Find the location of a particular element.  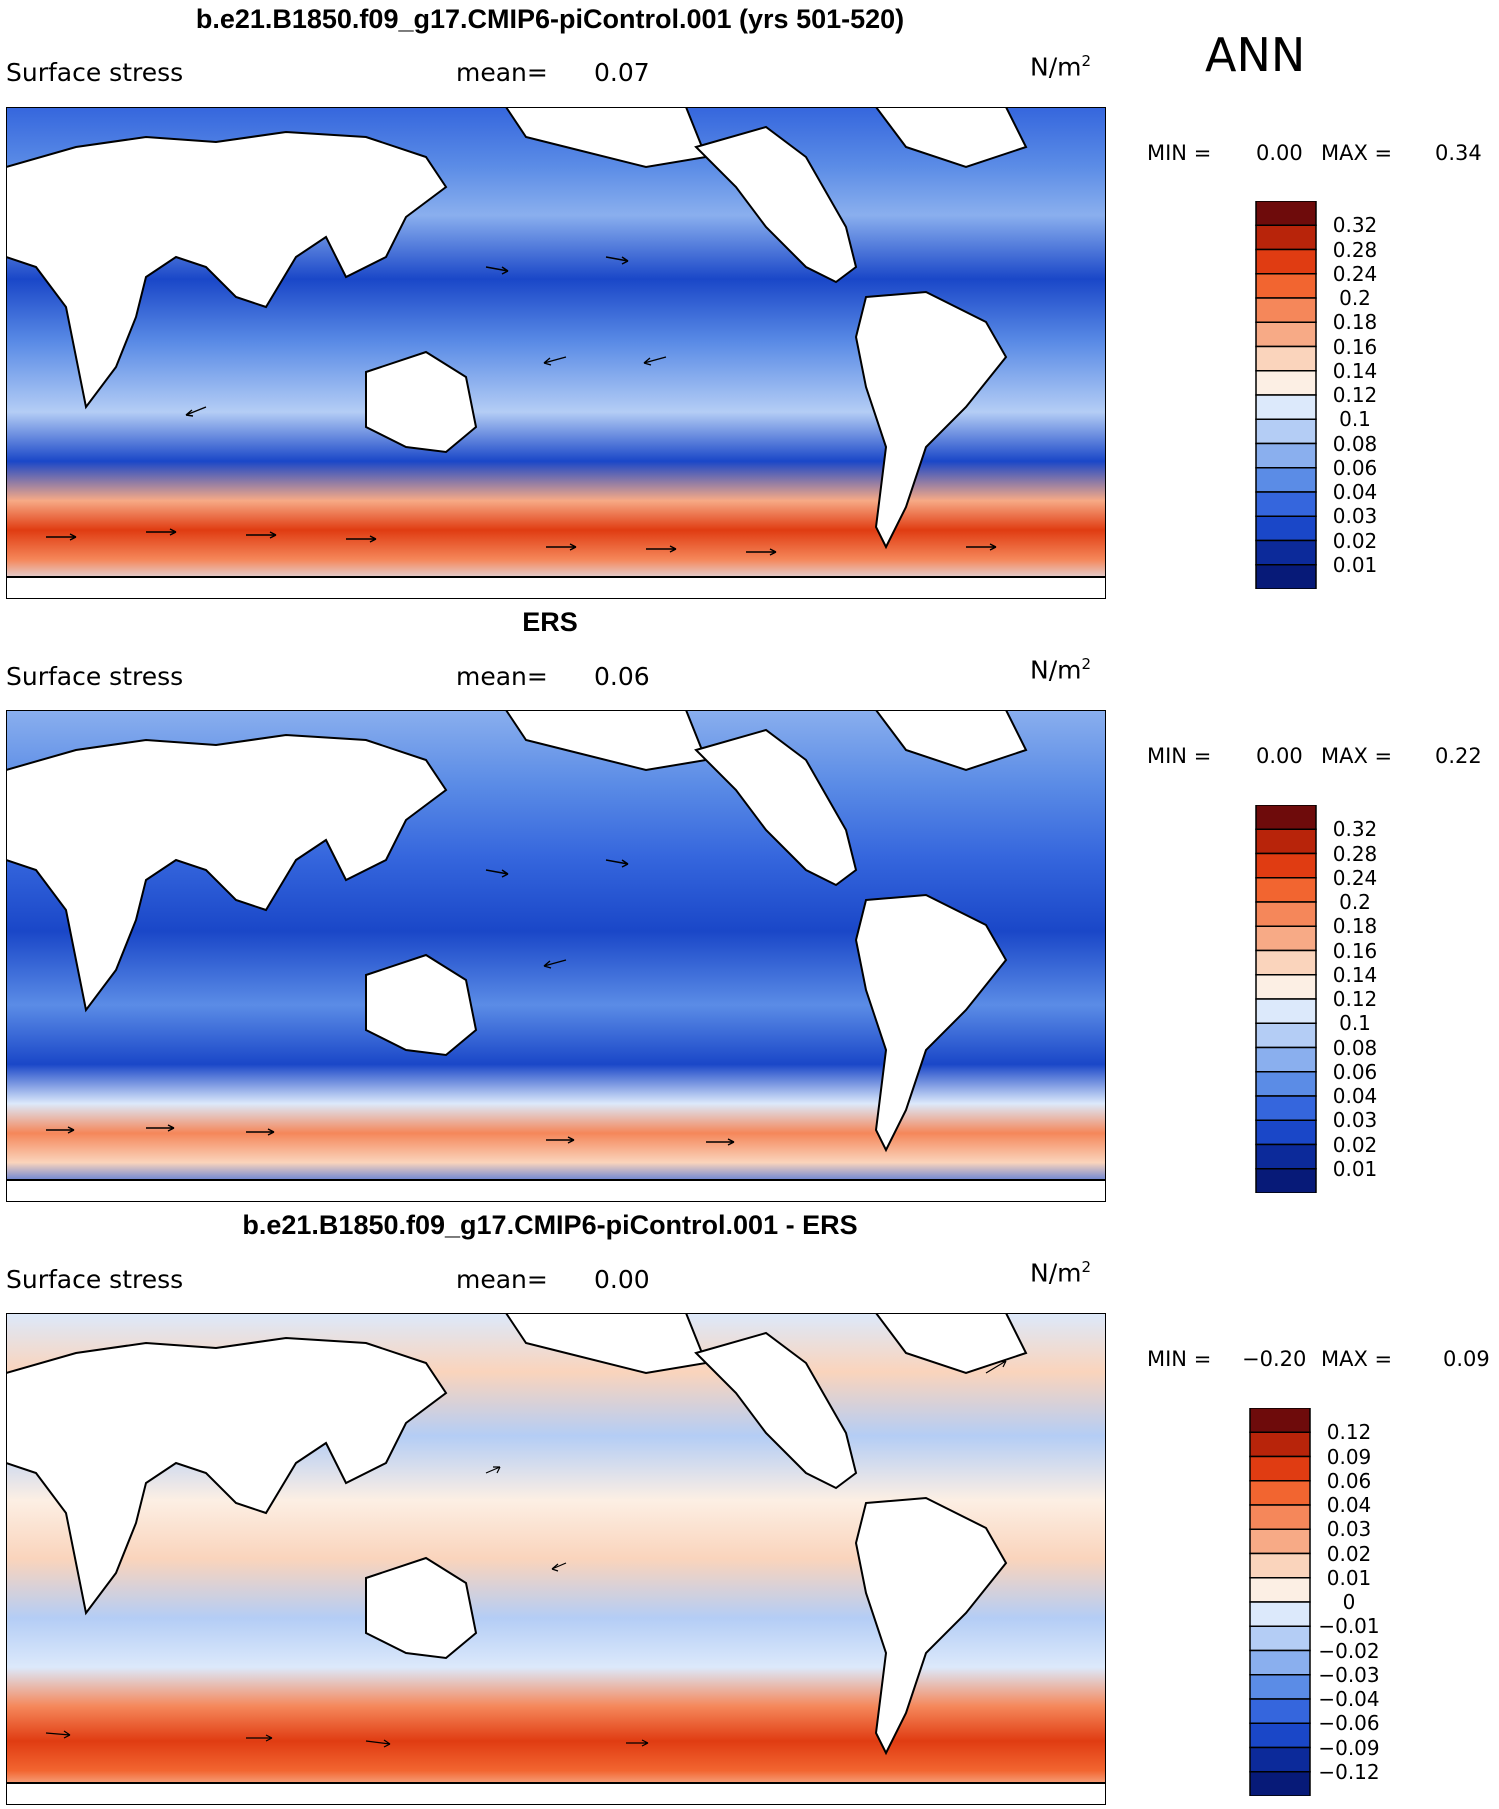

panel-1-mean-label: mean= is located at coordinates (502, 72).